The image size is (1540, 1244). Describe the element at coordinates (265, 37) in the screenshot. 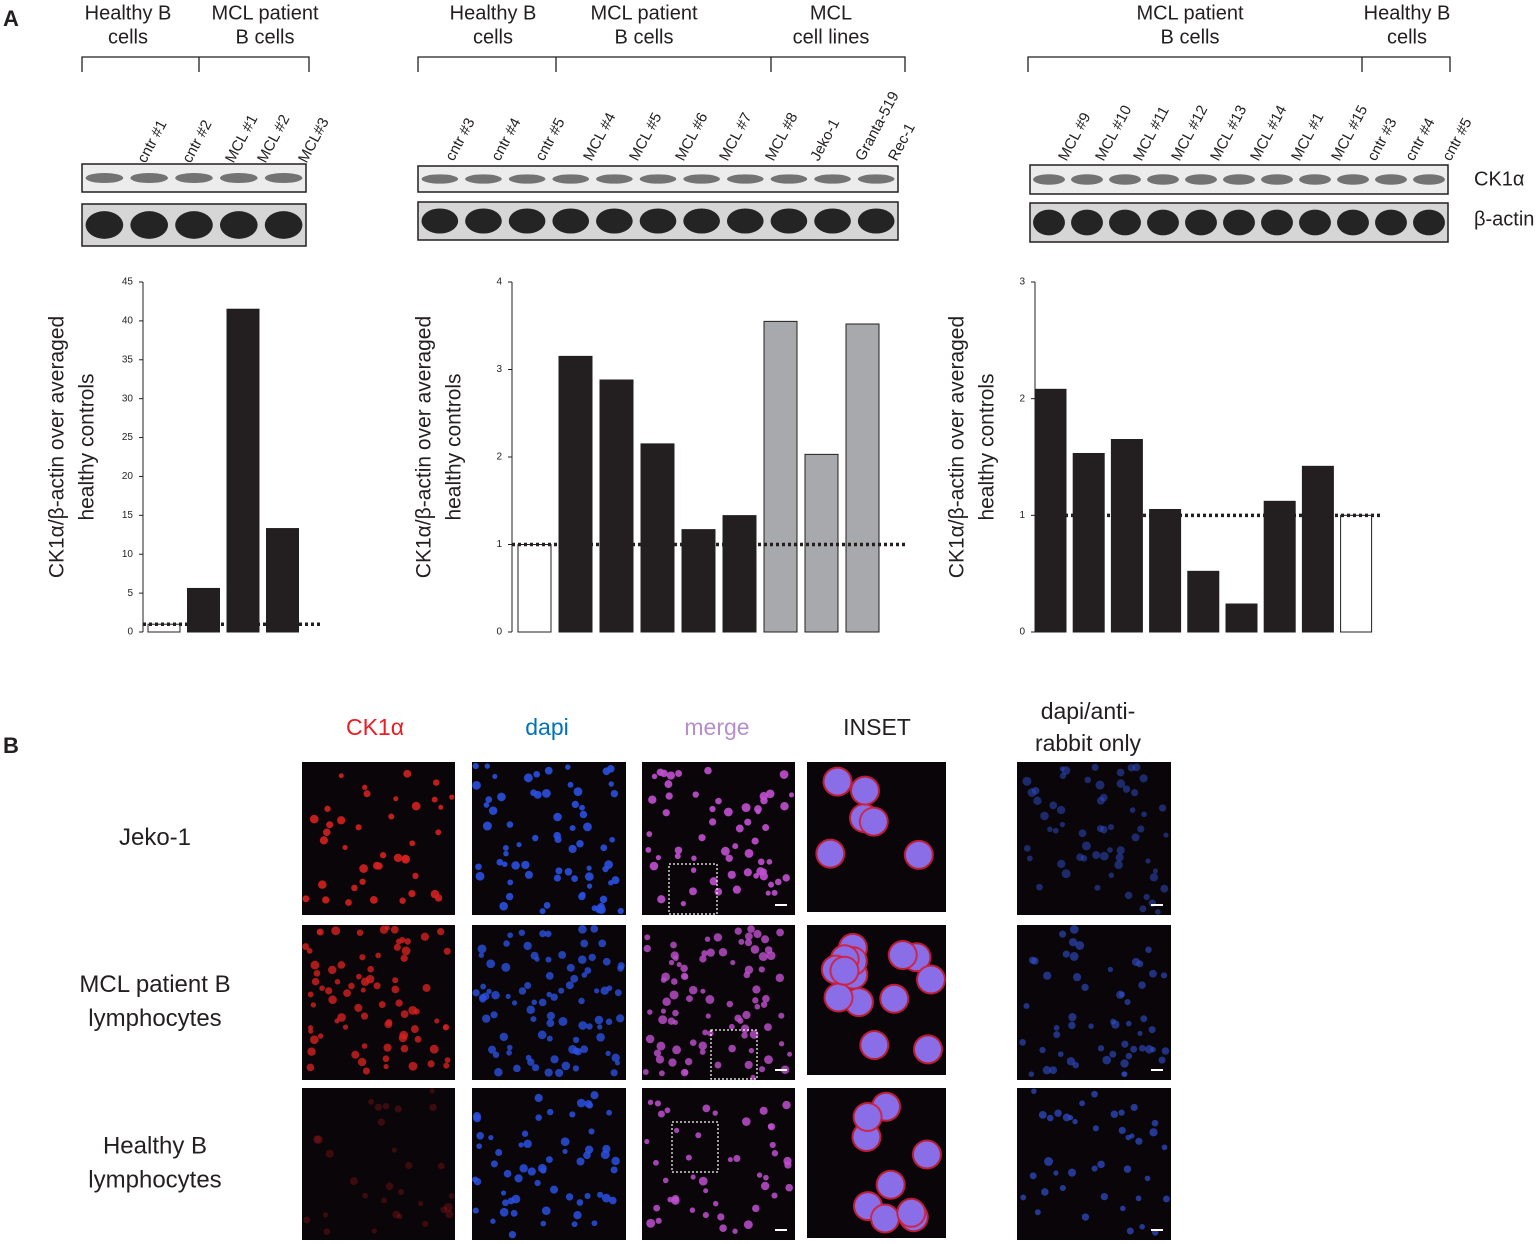

I see `group-label: B cells` at that location.